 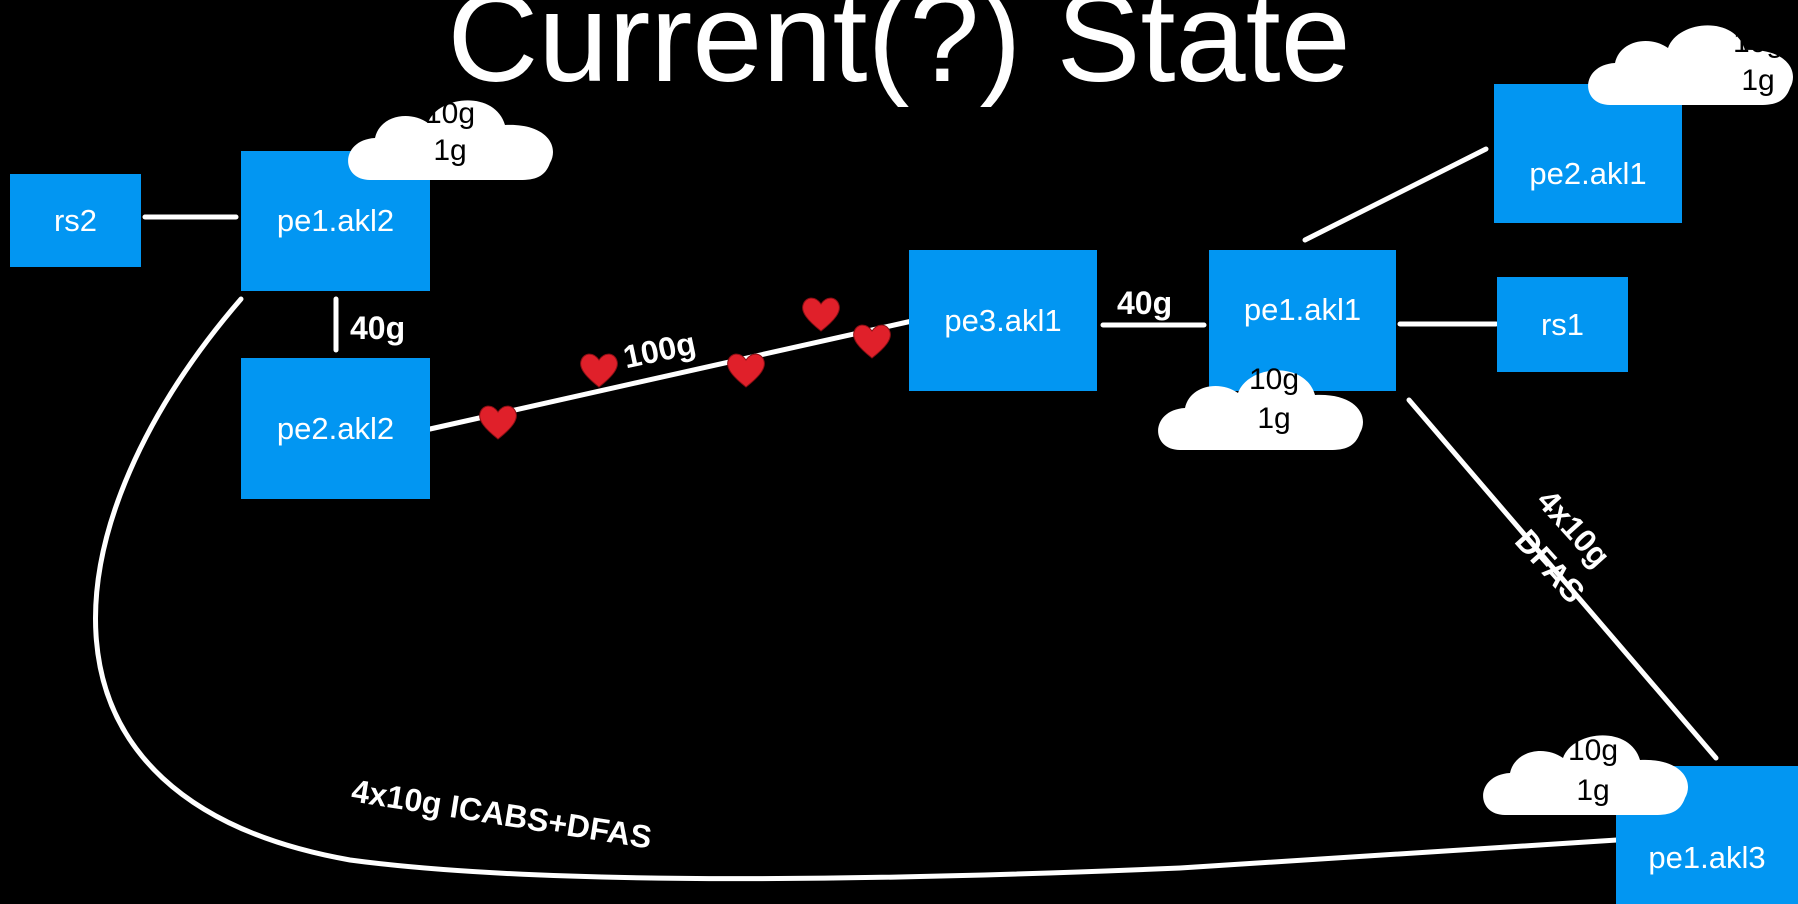 I want to click on node-label: pe2.akl2, so click(x=335, y=428).